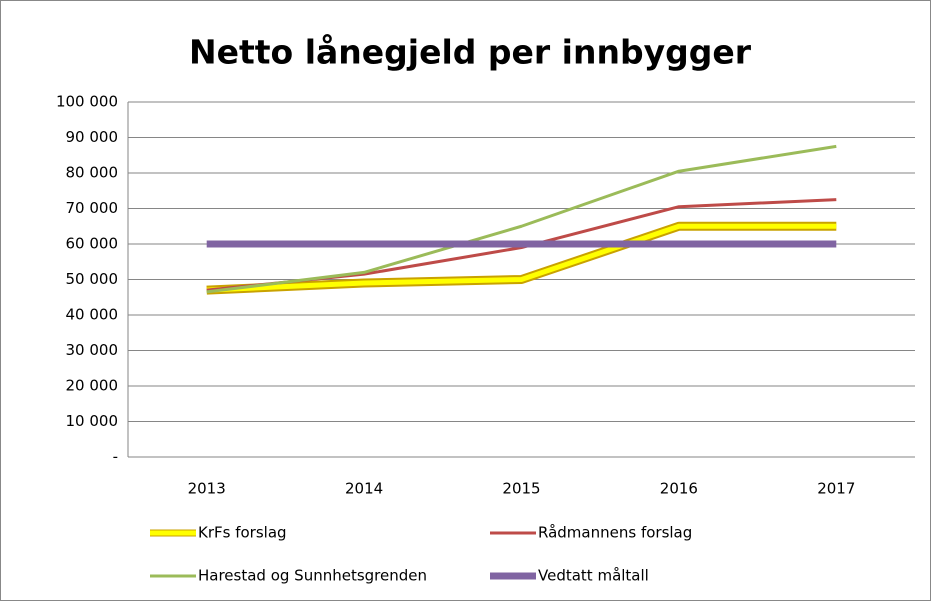 This screenshot has width=931, height=601. I want to click on x-tick-label: 2017, so click(836, 489).